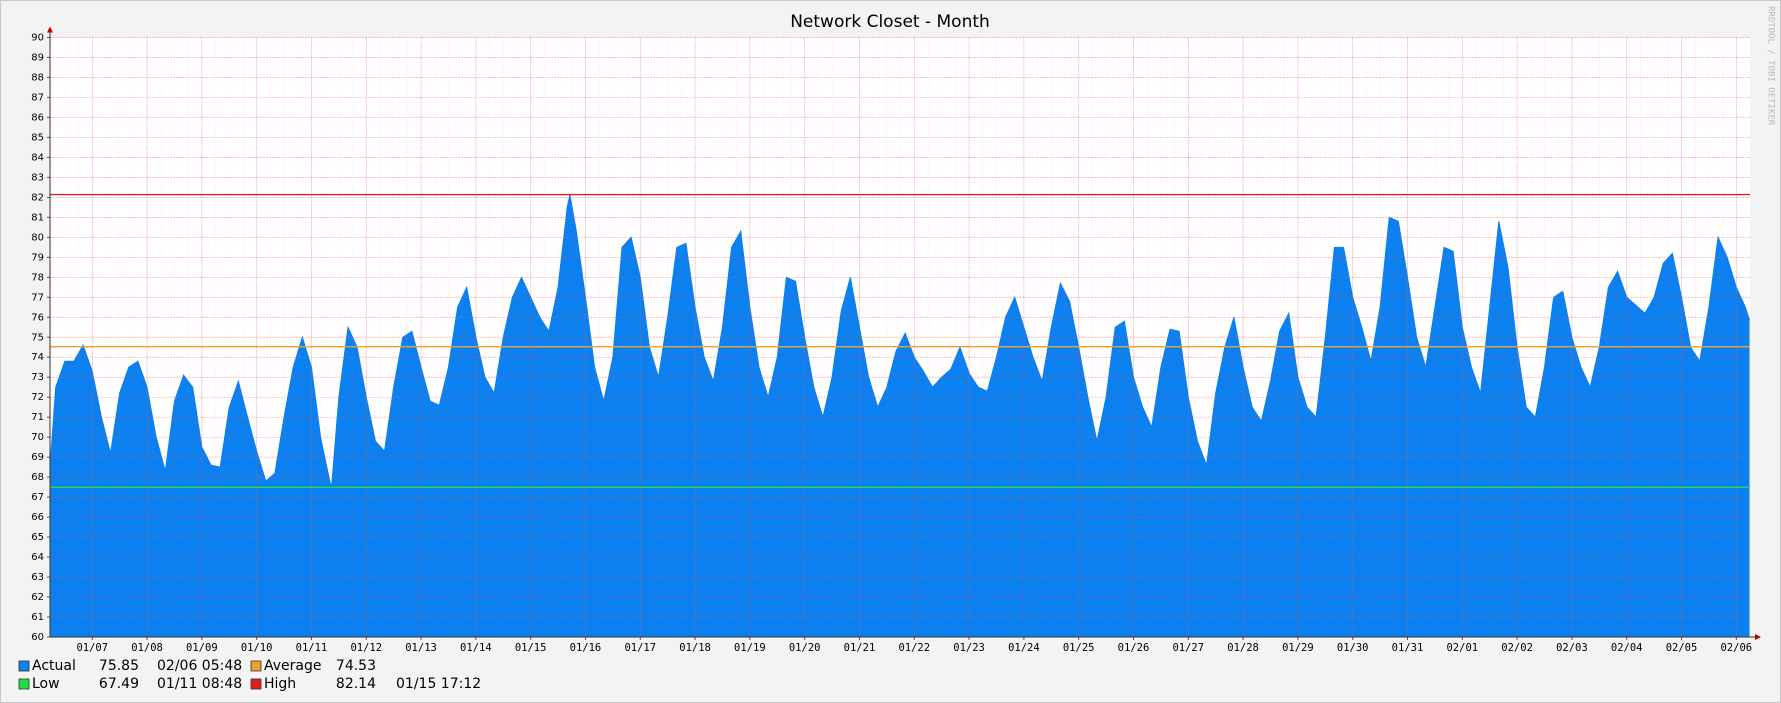 Image resolution: width=1781 pixels, height=703 pixels. I want to click on legend-label: Actual, so click(54, 666).